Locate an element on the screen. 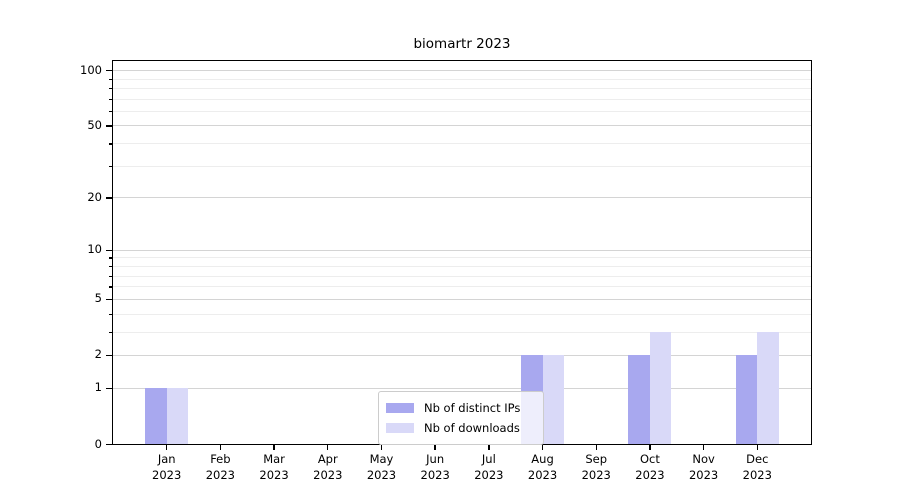  chart-title: biomartr 2023 is located at coordinates (462, 44).